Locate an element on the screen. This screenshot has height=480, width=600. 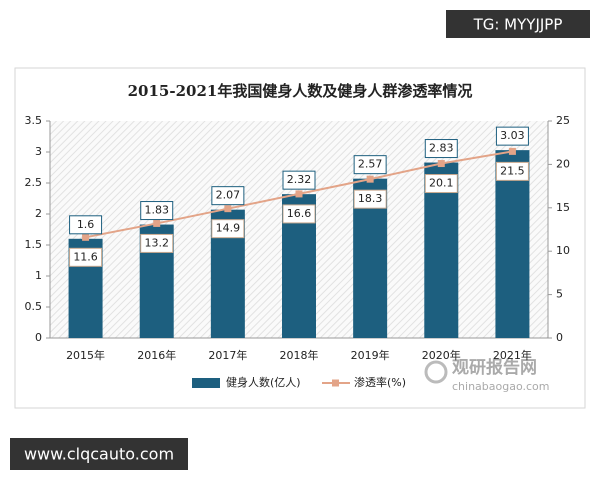
y2-tick-label: 25 is located at coordinates (563, 120).